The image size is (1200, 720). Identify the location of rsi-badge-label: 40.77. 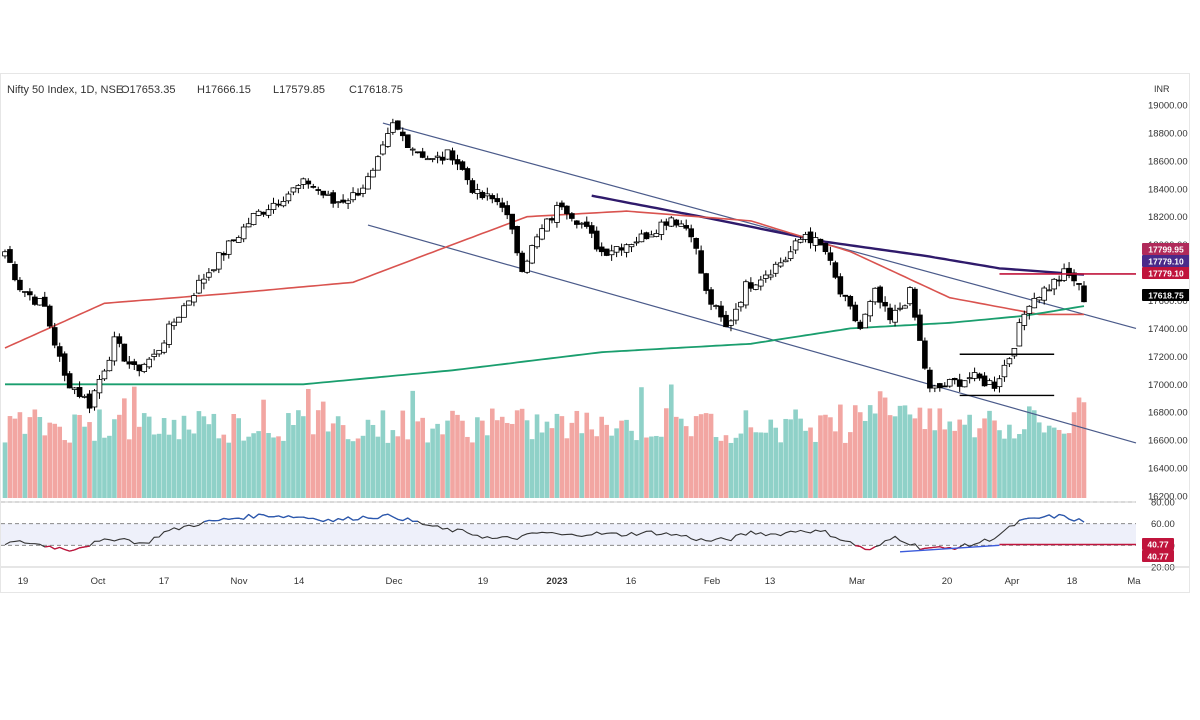
(1158, 557).